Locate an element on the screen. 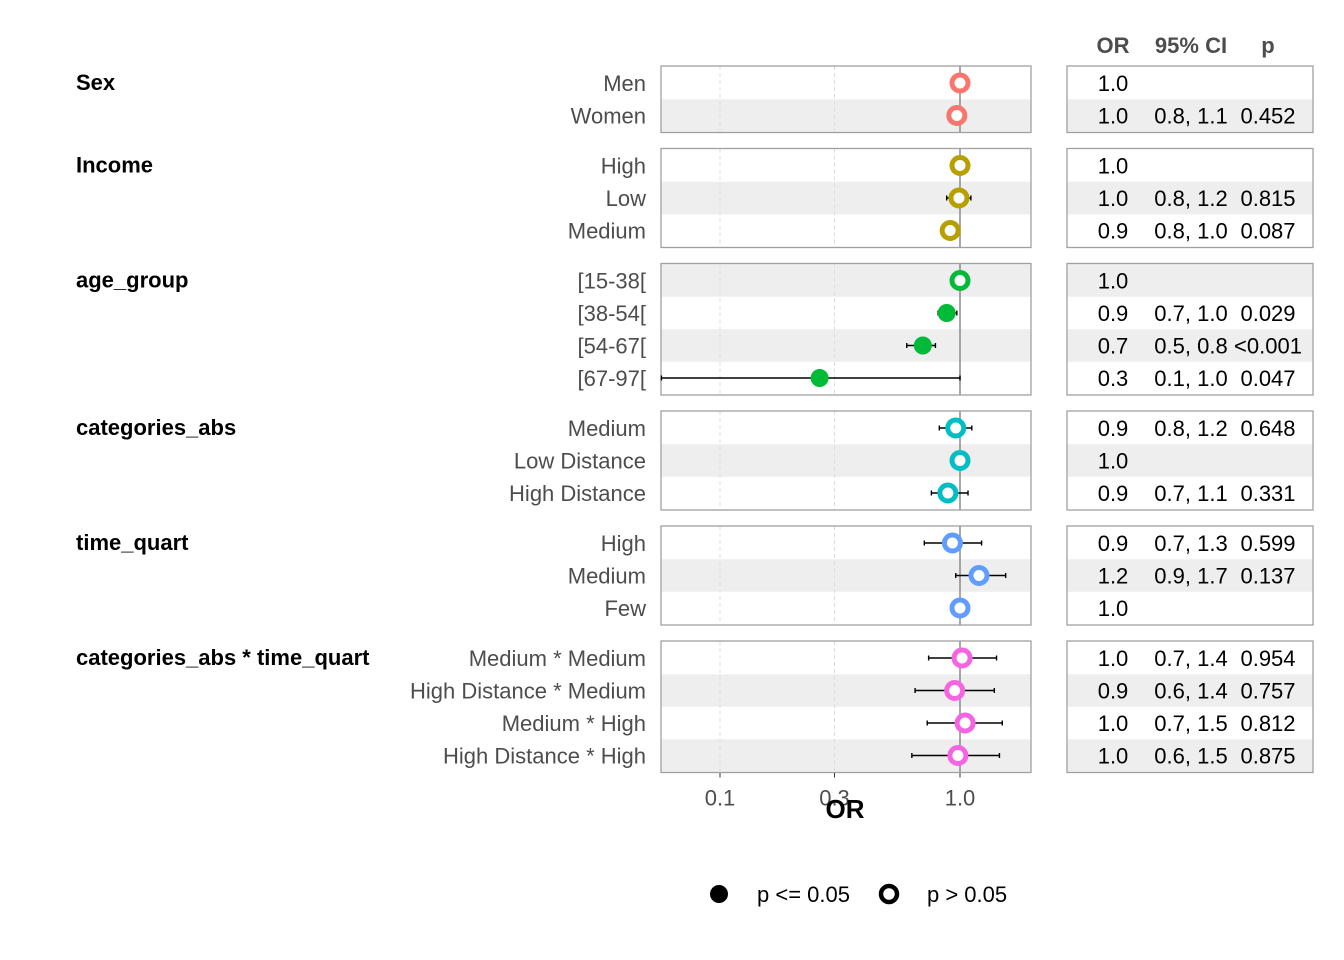 The height and width of the screenshot is (960, 1344). row-label: Medium * Medium is located at coordinates (557, 658).